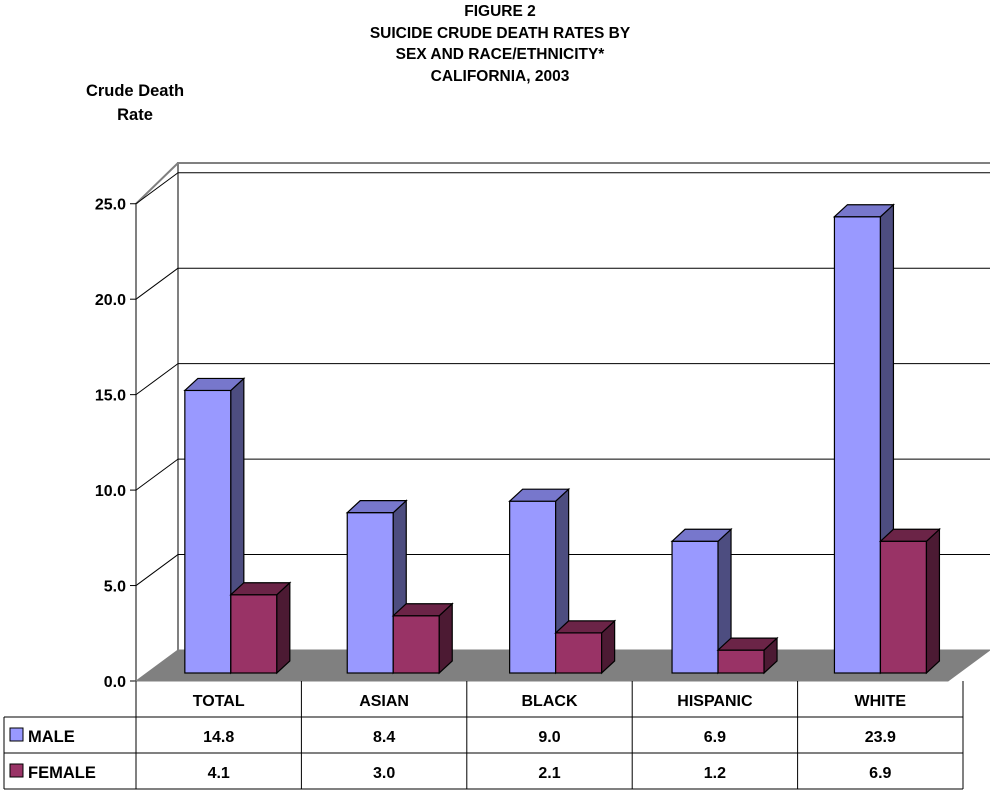 This screenshot has height=791, width=990. Describe the element at coordinates (384, 701) in the screenshot. I see `x-tick-label: ASIAN` at that location.